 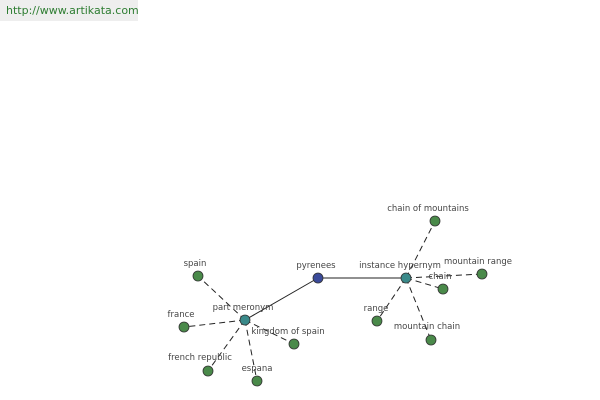 What do you see at coordinates (287, 332) in the screenshot?
I see `node-label: kingdom of spain` at bounding box center [287, 332].